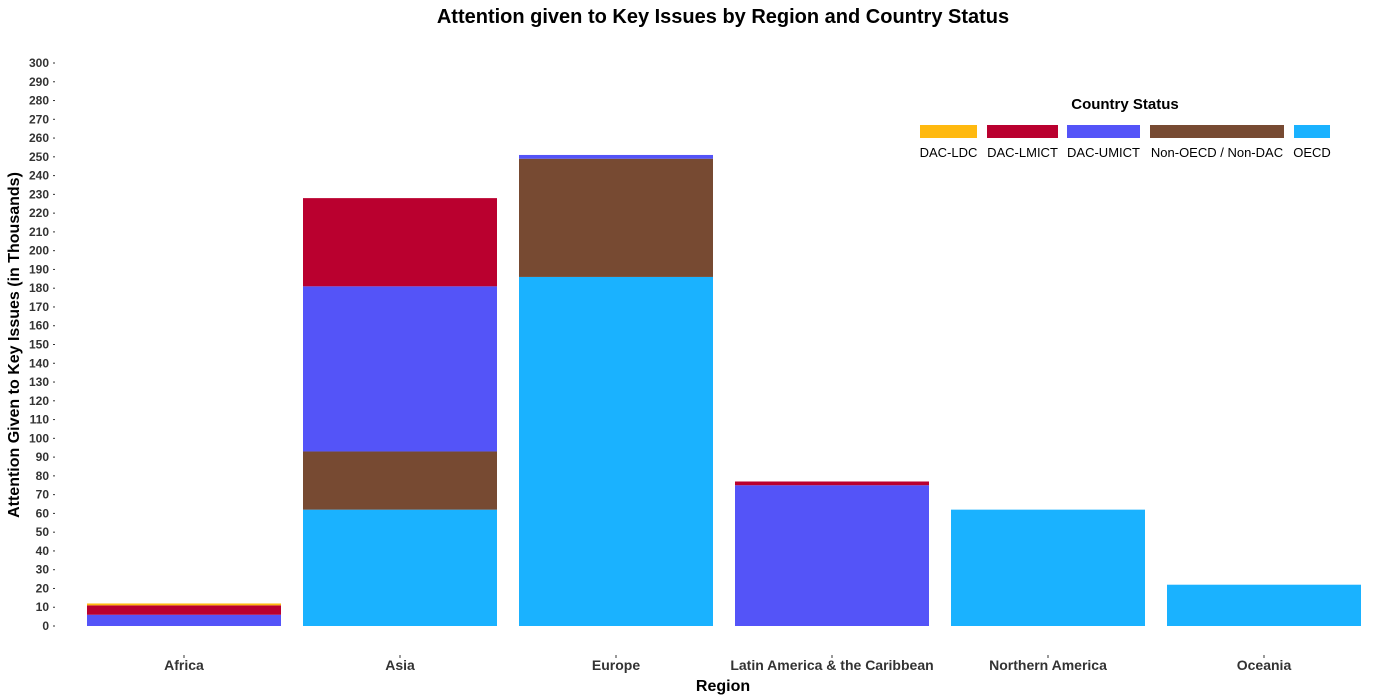 The width and height of the screenshot is (1400, 700). What do you see at coordinates (45, 626) in the screenshot?
I see `y-tick-label: 0` at bounding box center [45, 626].